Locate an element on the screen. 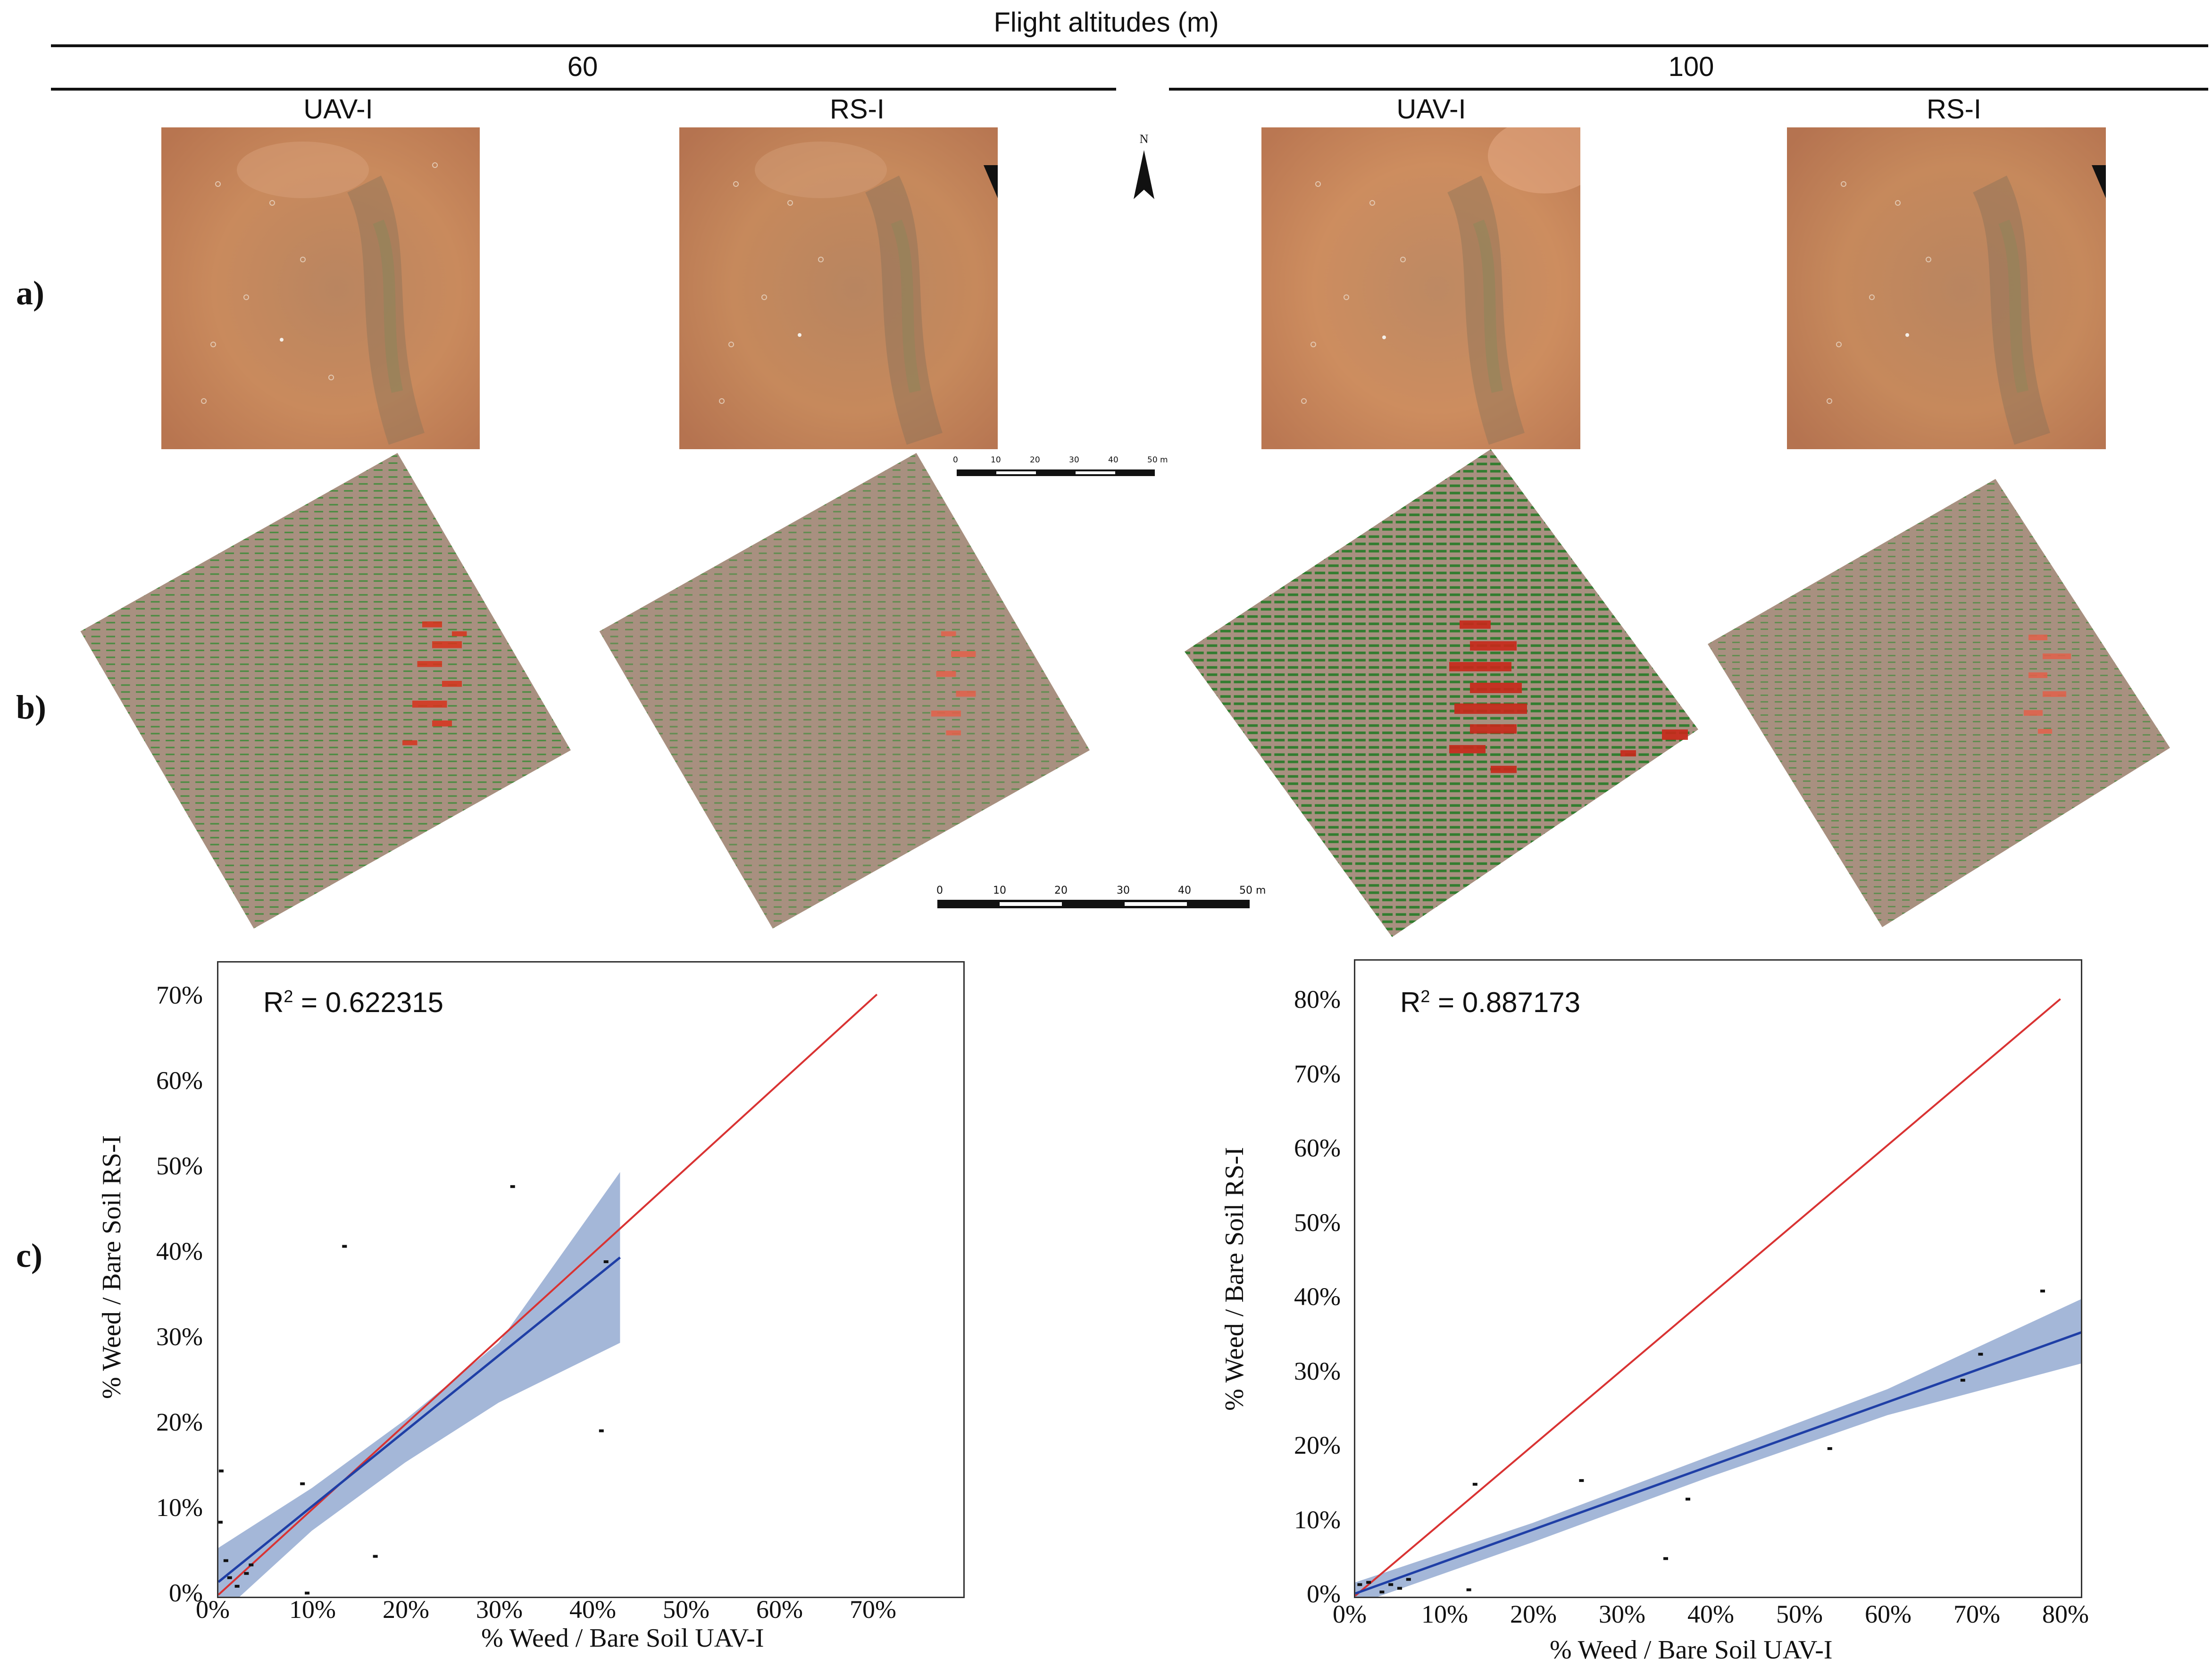 This screenshot has width=2212, height=1675. x-tick-label: 10% is located at coordinates (312, 1609).